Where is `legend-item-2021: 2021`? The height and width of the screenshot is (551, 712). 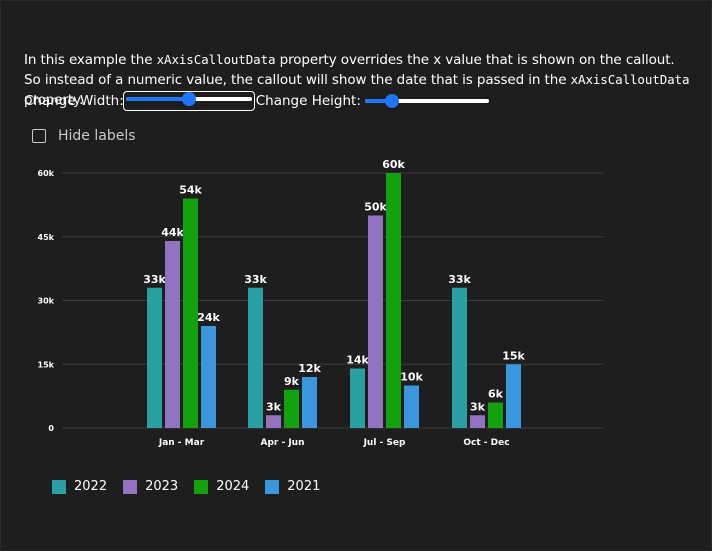
legend-item-2021: 2021 is located at coordinates (292, 486).